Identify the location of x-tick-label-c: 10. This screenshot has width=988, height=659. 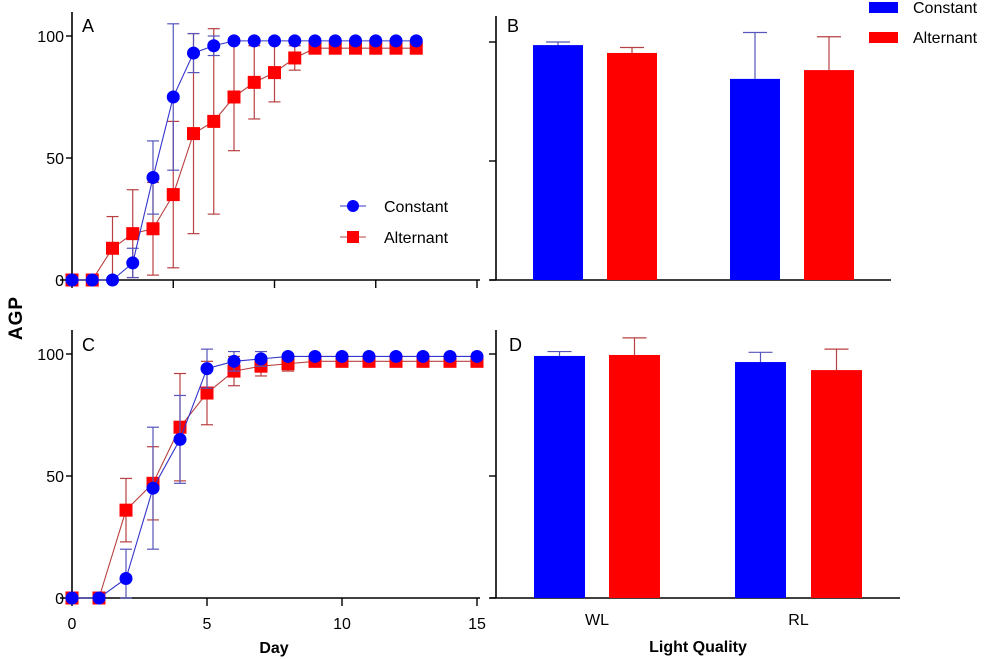
(342, 624).